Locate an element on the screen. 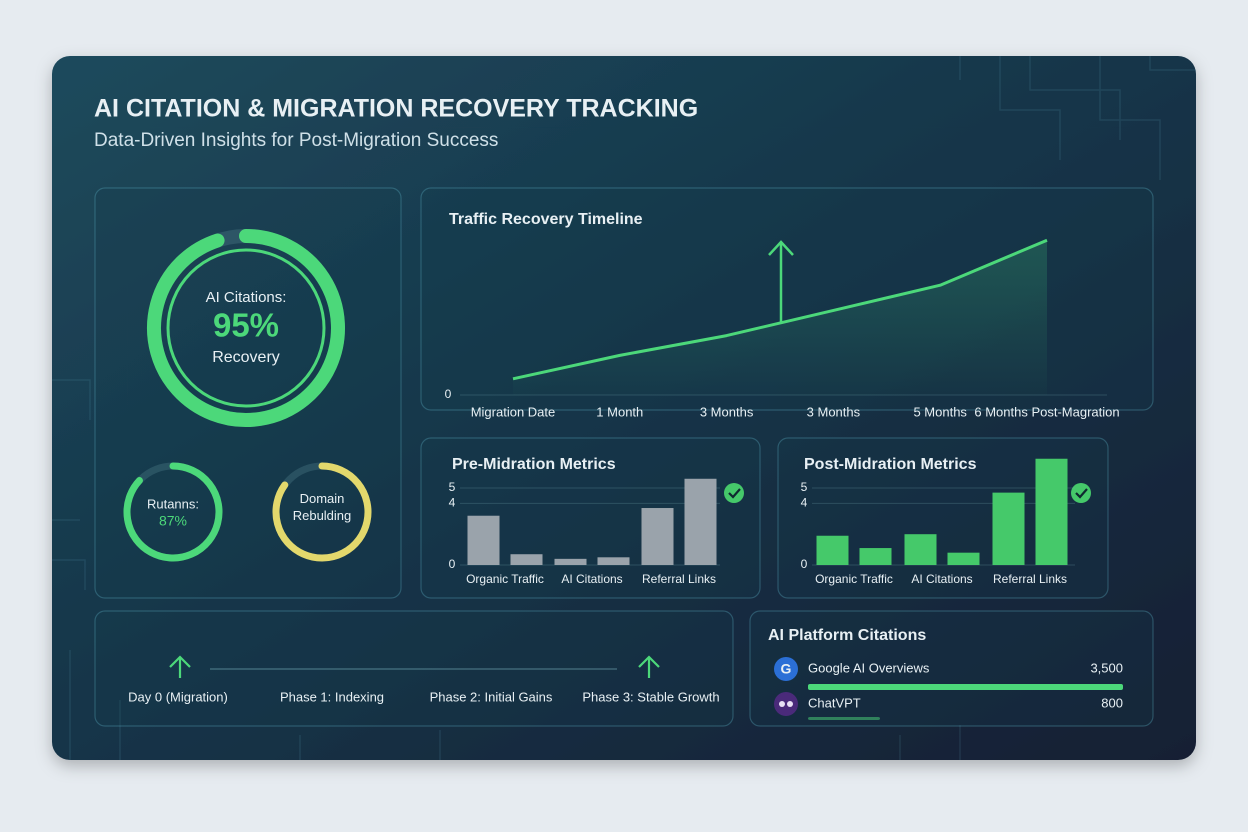 The width and height of the screenshot is (1248, 832). timeline-track is located at coordinates (414, 666).